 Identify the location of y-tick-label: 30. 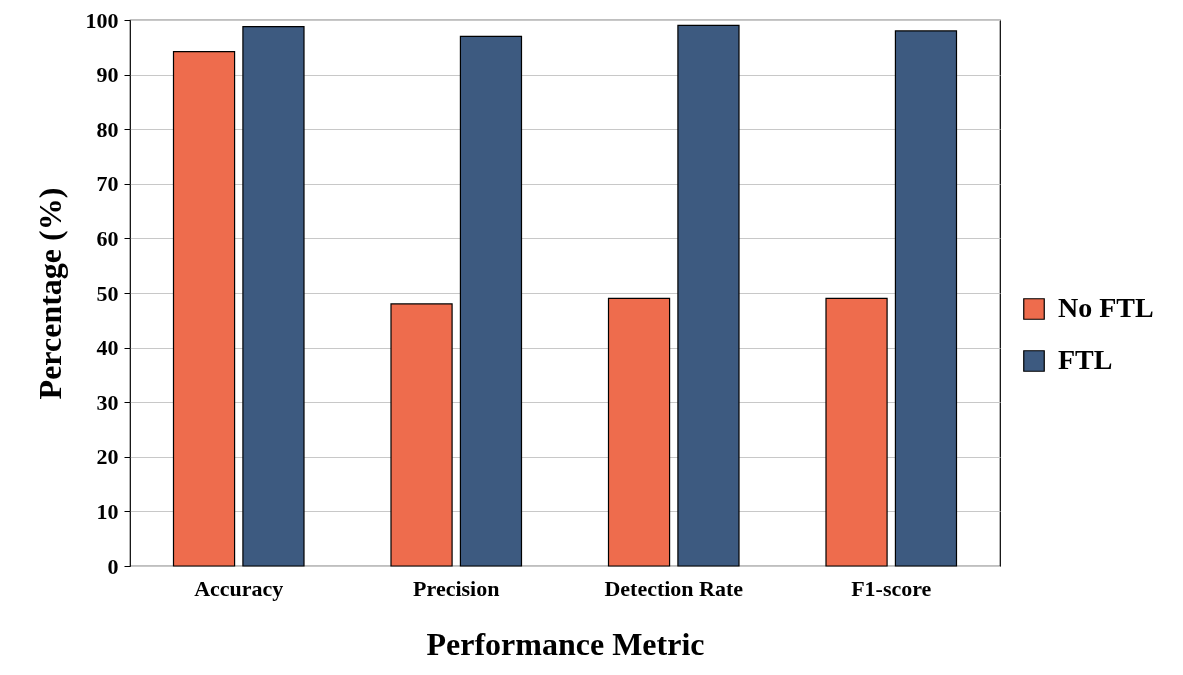
(107, 402).